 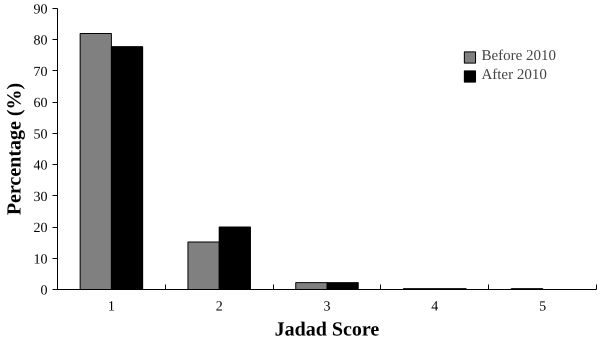 I want to click on y-tick-label: 90, so click(x=41, y=10).